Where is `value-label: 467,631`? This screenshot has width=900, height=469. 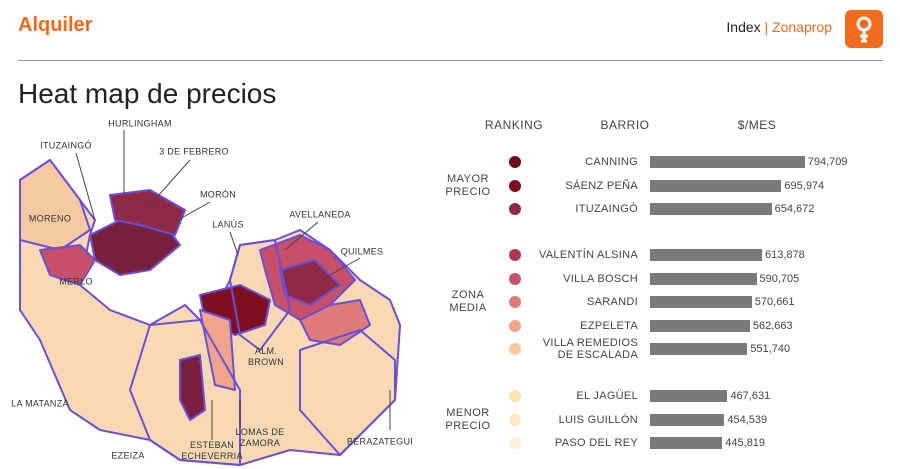 value-label: 467,631 is located at coordinates (750, 396).